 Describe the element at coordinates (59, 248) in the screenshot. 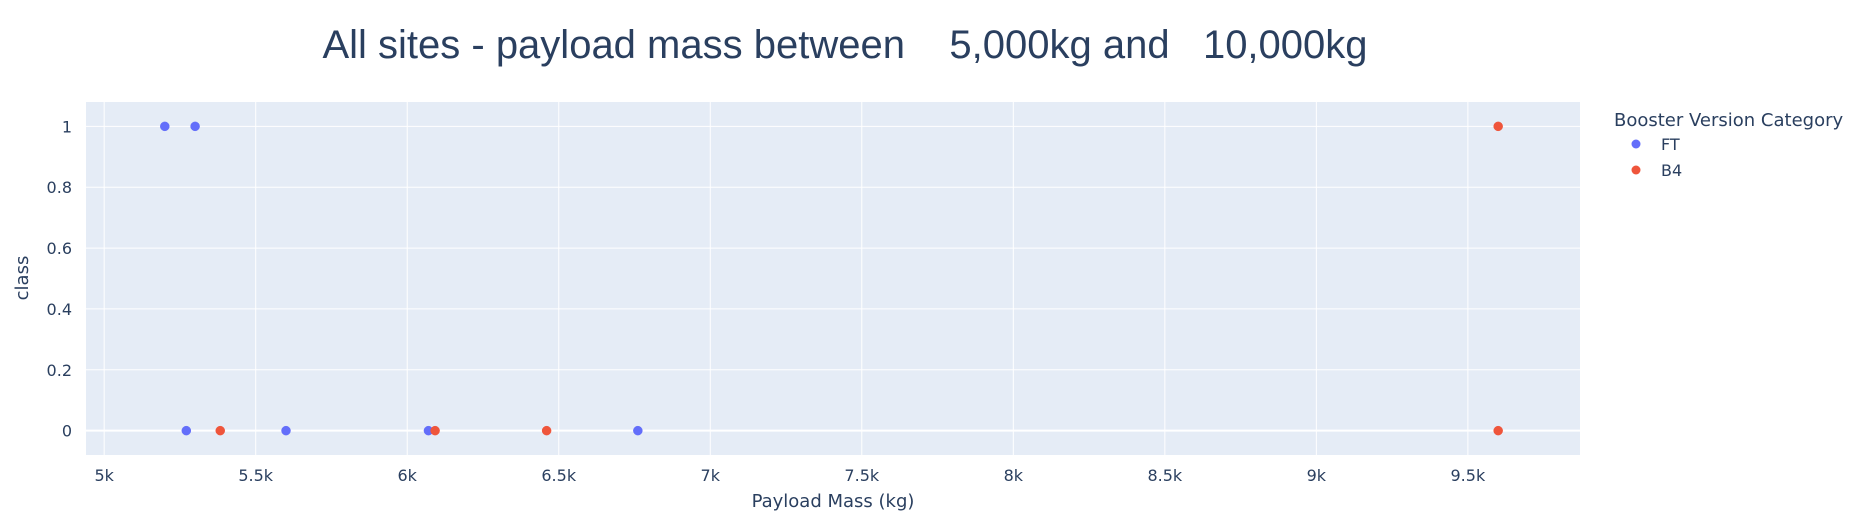

I see `y-tick-label: 0.6` at that location.